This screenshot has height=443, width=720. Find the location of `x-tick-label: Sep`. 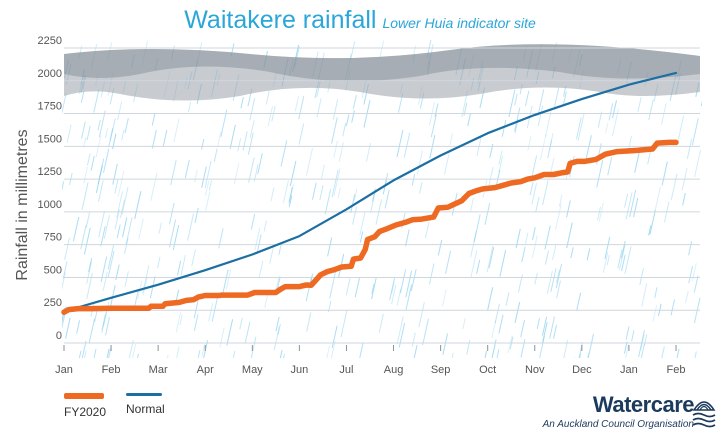

x-tick-label: Sep is located at coordinates (441, 370).